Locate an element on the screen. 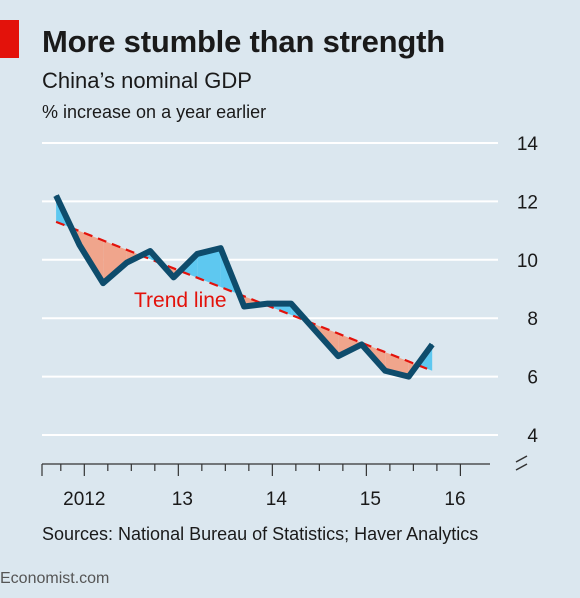 Image resolution: width=580 pixels, height=598 pixels. chart-subtitle: China’s nominal GDP is located at coordinates (147, 80).